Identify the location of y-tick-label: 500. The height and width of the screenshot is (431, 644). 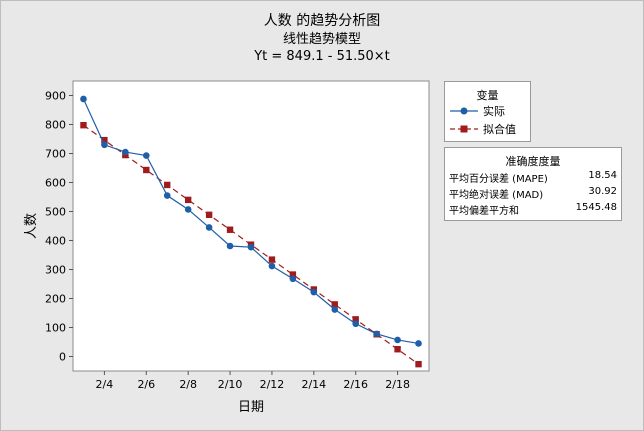
(55, 212).